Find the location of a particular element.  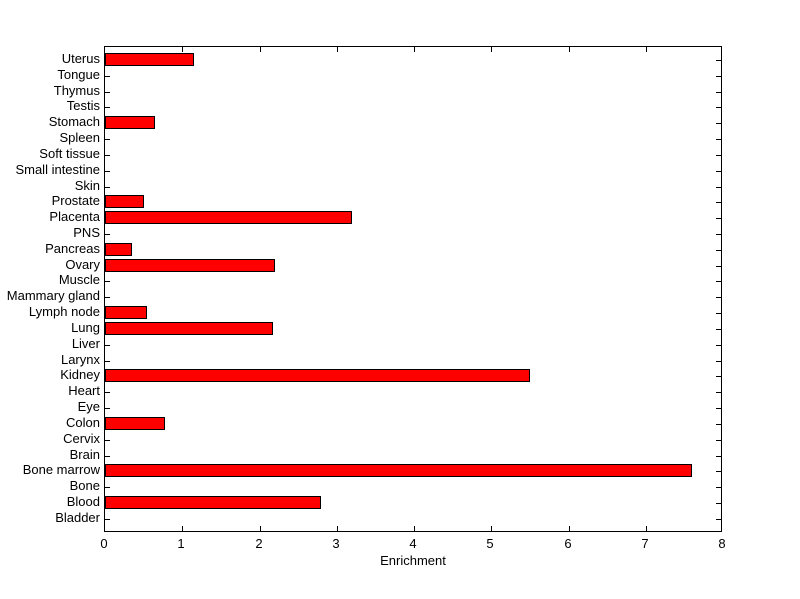

y-tick-label: Brain is located at coordinates (84, 454).